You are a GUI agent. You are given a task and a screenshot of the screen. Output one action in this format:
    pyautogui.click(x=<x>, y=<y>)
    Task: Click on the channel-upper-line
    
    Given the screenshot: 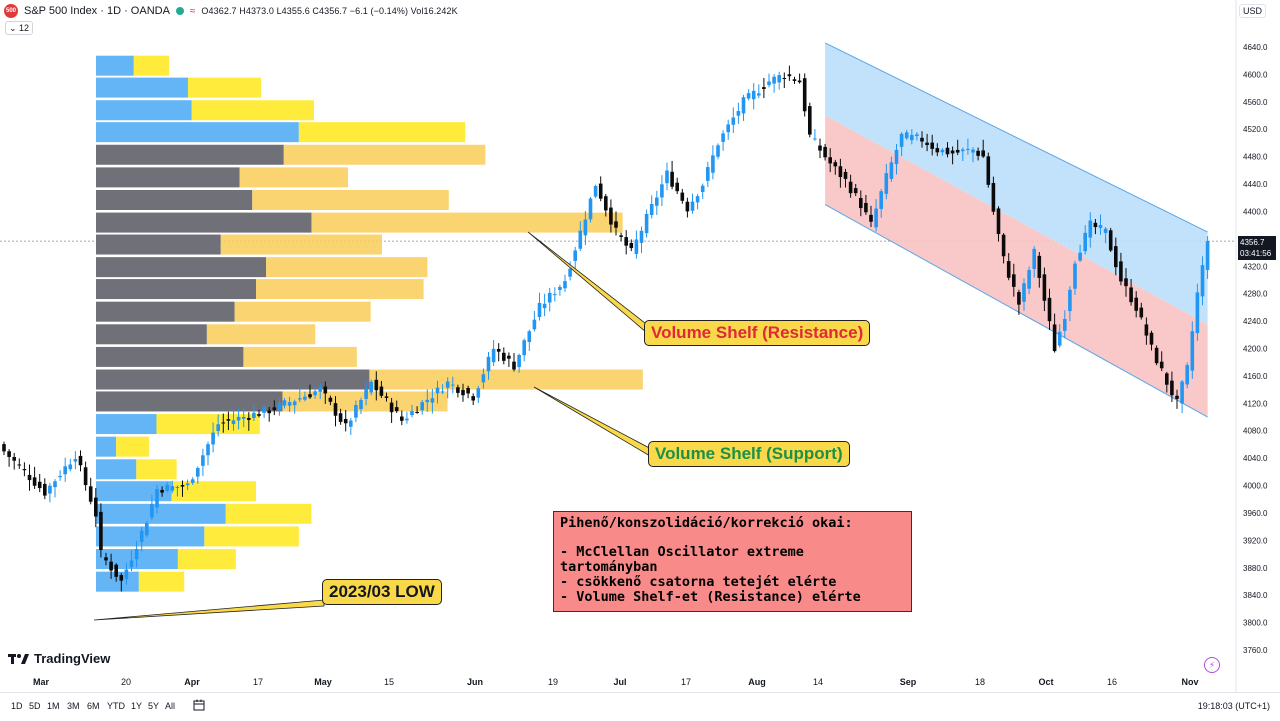 What is the action you would take?
    pyautogui.click(x=1016, y=137)
    